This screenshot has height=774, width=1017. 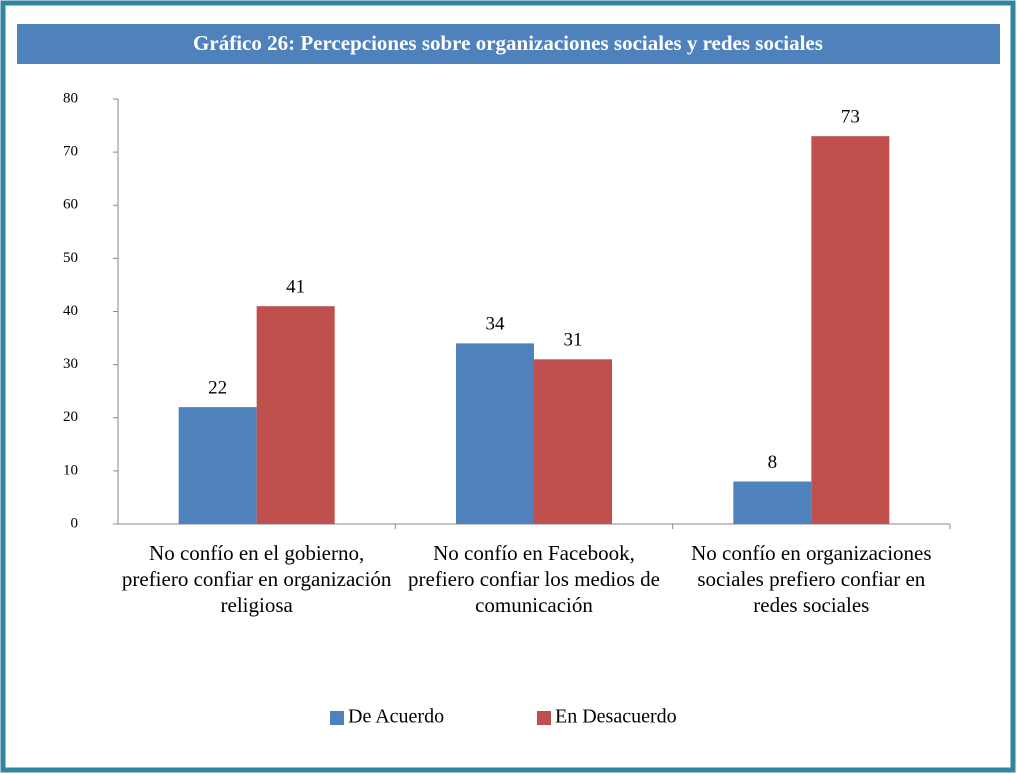 What do you see at coordinates (217, 387) in the screenshot?
I see `data-label: 22` at bounding box center [217, 387].